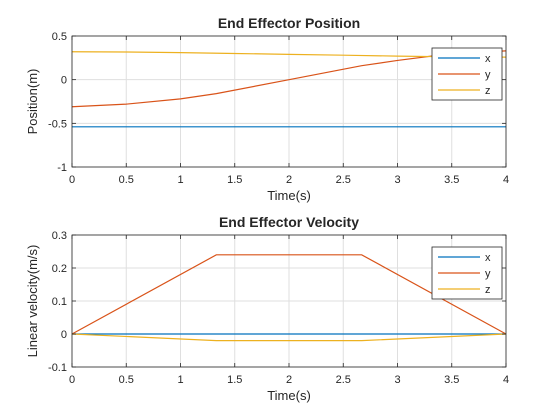 The width and height of the screenshot is (560, 420). I want to click on y-axis-label: Position(m), so click(32, 102).